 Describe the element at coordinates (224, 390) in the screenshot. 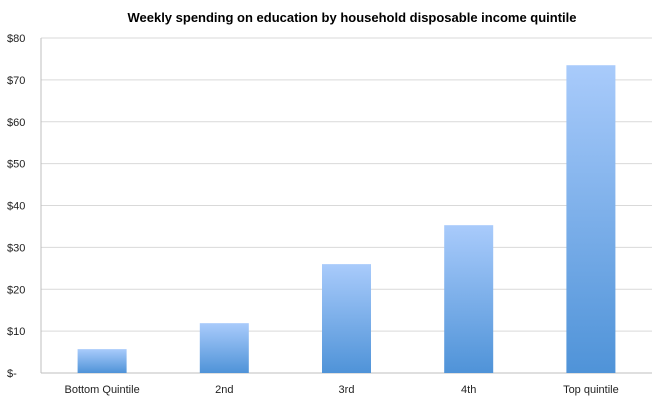

I see `x-tick-label: 2nd` at that location.